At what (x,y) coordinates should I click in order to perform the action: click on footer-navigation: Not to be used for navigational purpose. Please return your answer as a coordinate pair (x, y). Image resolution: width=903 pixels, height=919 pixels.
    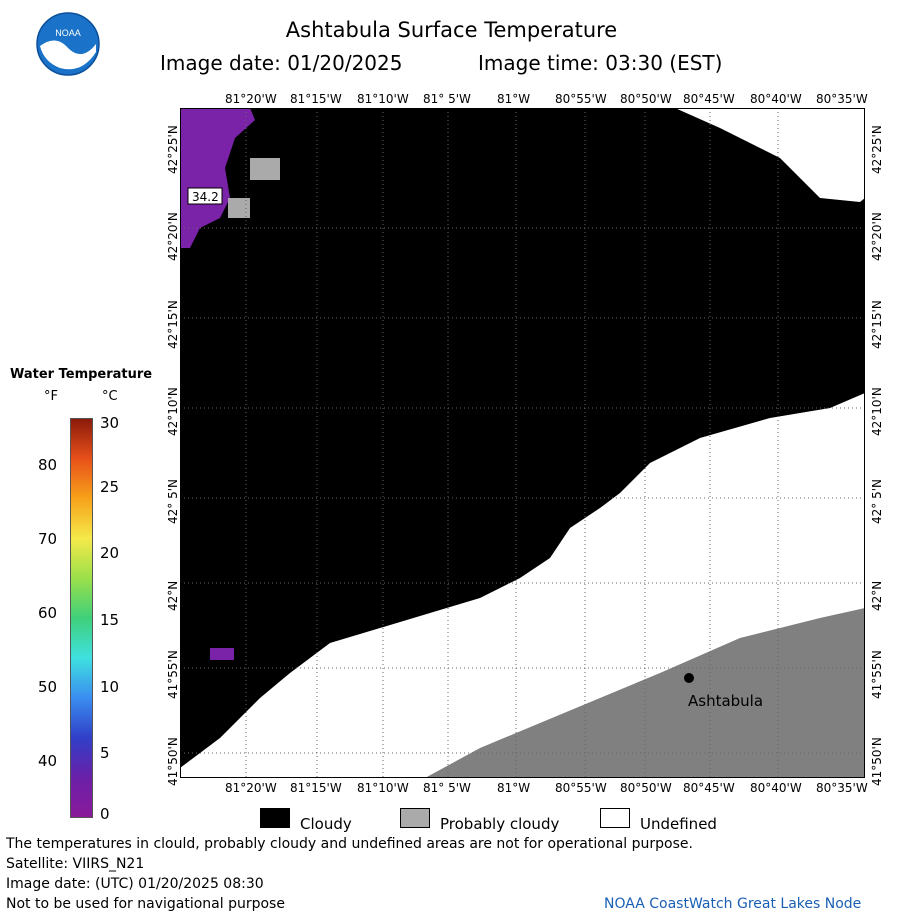
    Looking at the image, I should click on (145, 904).